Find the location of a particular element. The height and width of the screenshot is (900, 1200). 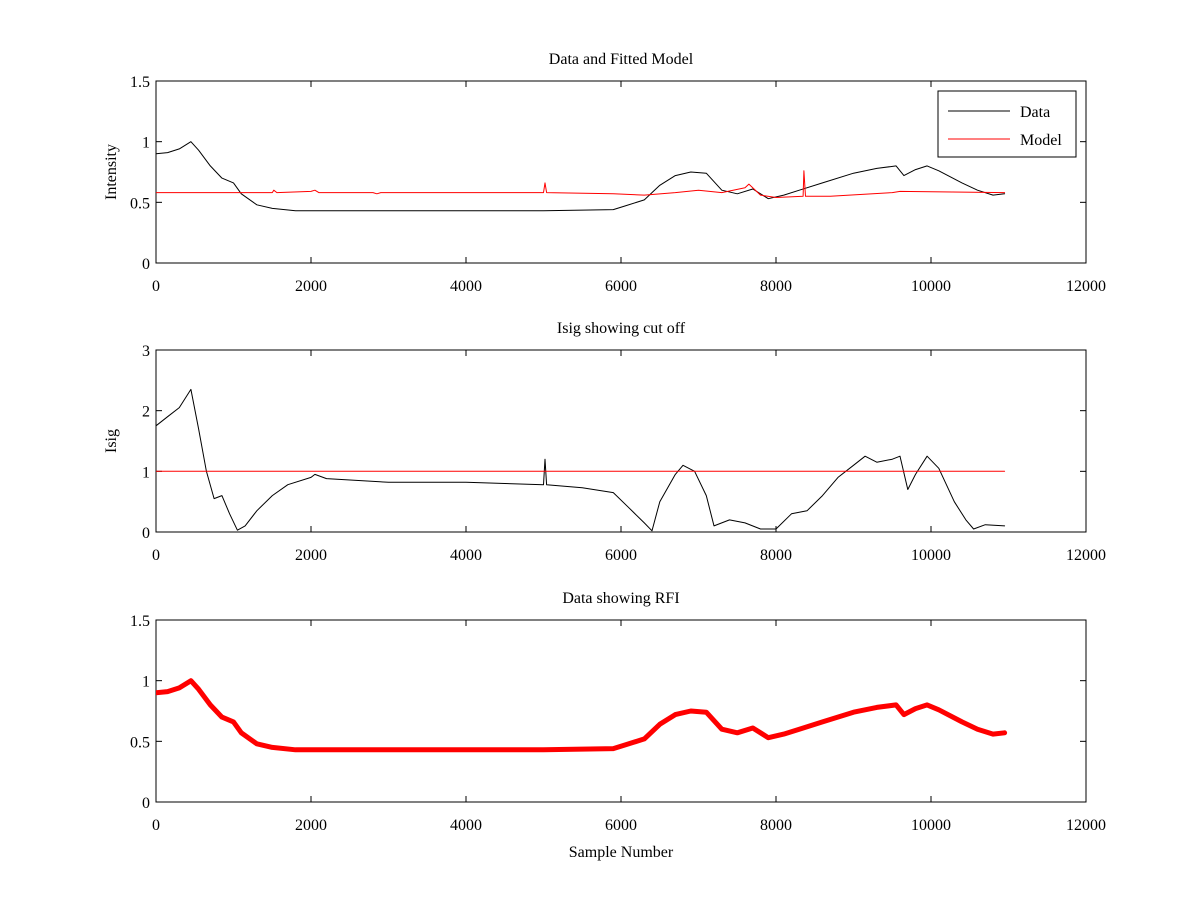

x-axis-label: Sample Number is located at coordinates (621, 852).